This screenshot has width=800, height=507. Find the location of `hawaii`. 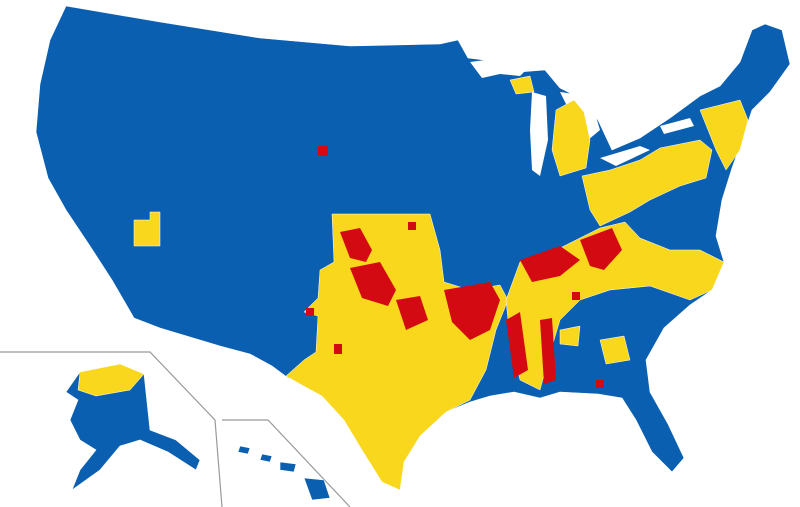

hawaii is located at coordinates (284, 473).